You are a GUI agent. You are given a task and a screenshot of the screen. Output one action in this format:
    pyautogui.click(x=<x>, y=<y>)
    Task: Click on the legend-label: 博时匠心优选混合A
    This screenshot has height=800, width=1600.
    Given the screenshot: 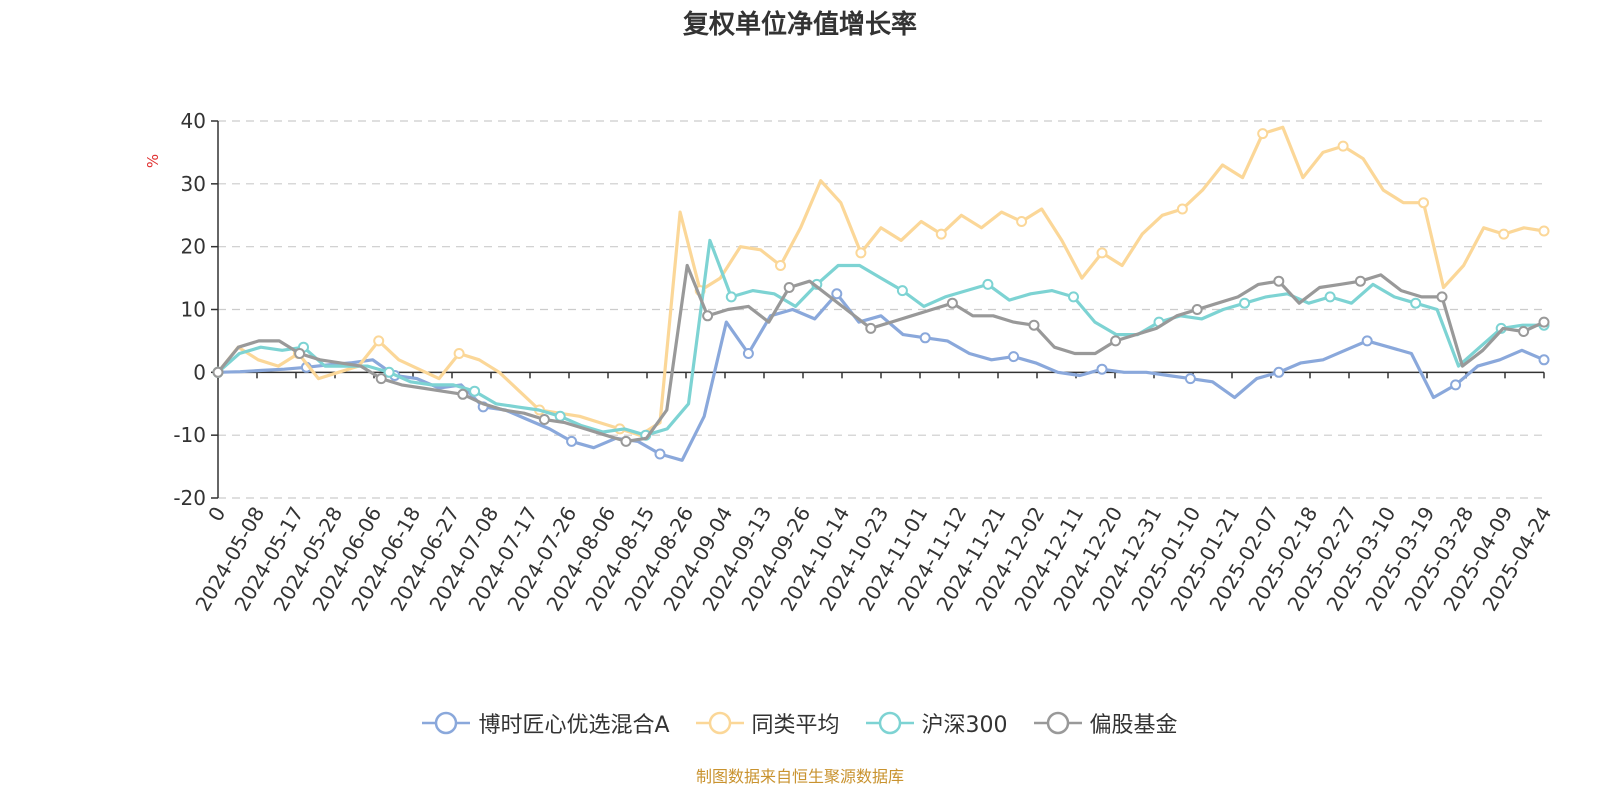 What is the action you would take?
    pyautogui.click(x=574, y=725)
    